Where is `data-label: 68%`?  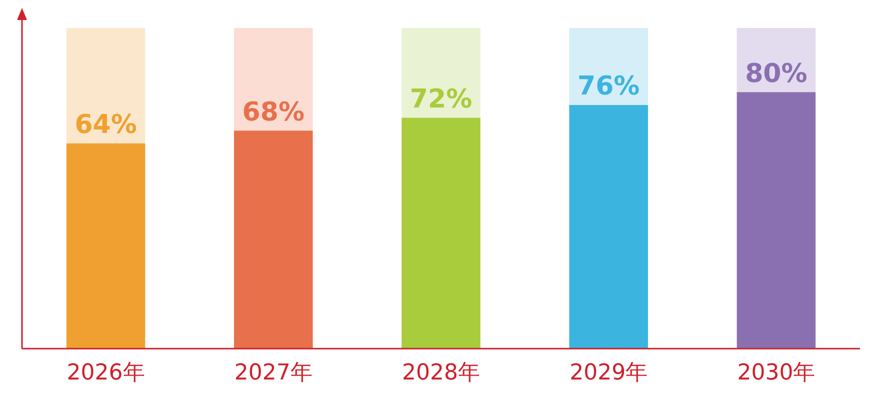 data-label: 68% is located at coordinates (273, 112).